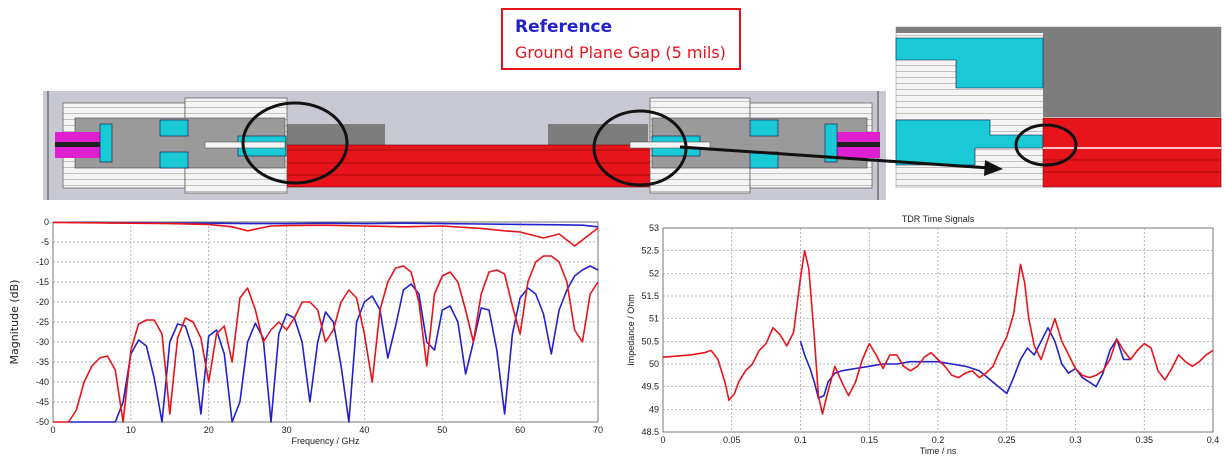 Image resolution: width=1225 pixels, height=459 pixels. What do you see at coordinates (620, 52) in the screenshot?
I see `legend-ground-plane-gap: Ground Plane Gap (5 mils)` at bounding box center [620, 52].